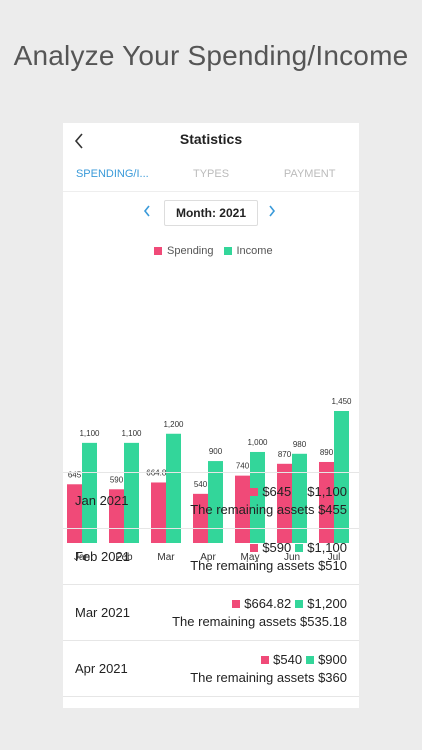  I want to click on income-value-label: 900, so click(216, 451).